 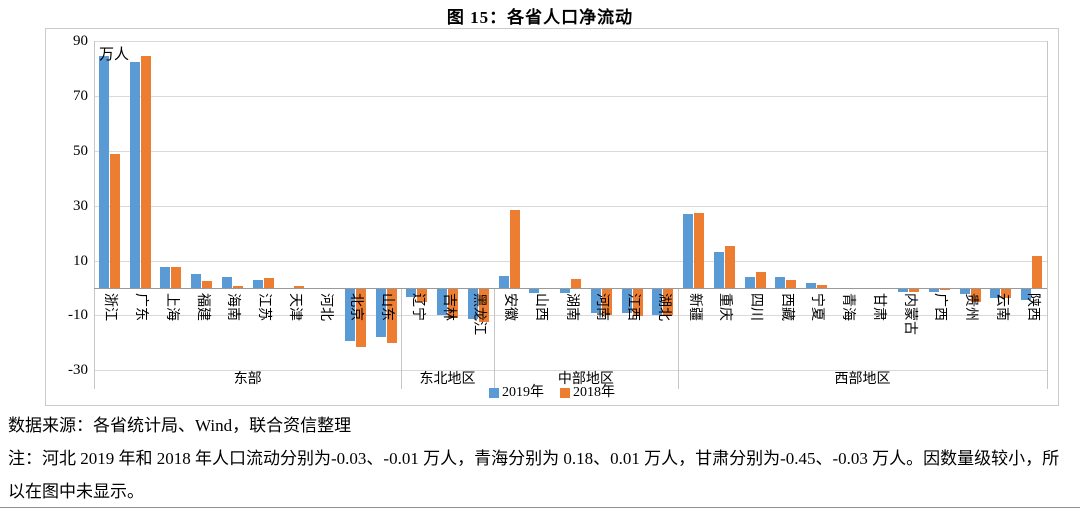 I want to click on category-label: 青海, so click(x=848, y=307).